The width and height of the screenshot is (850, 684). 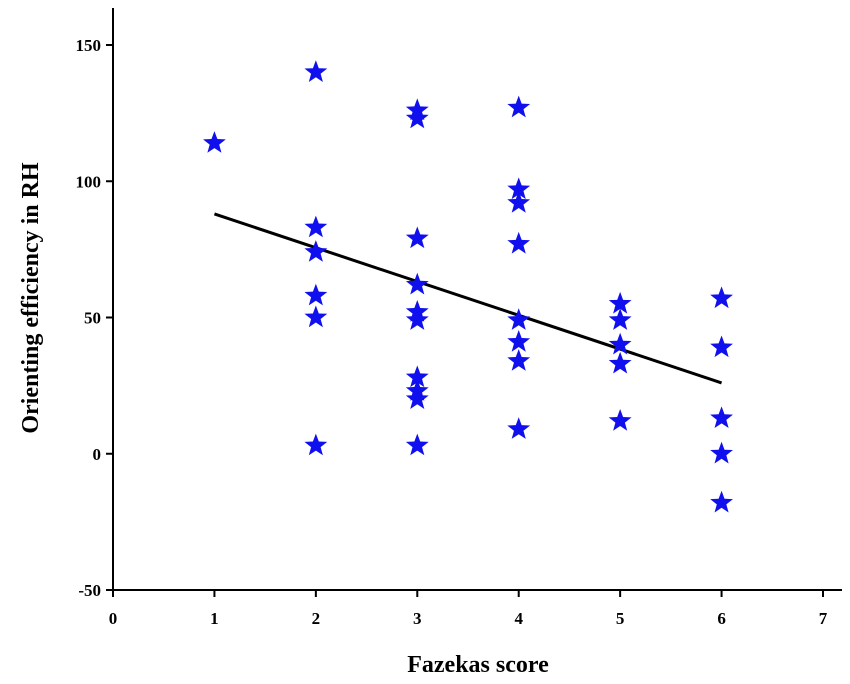 What do you see at coordinates (89, 45) in the screenshot?
I see `y-tick-label: 150` at bounding box center [89, 45].